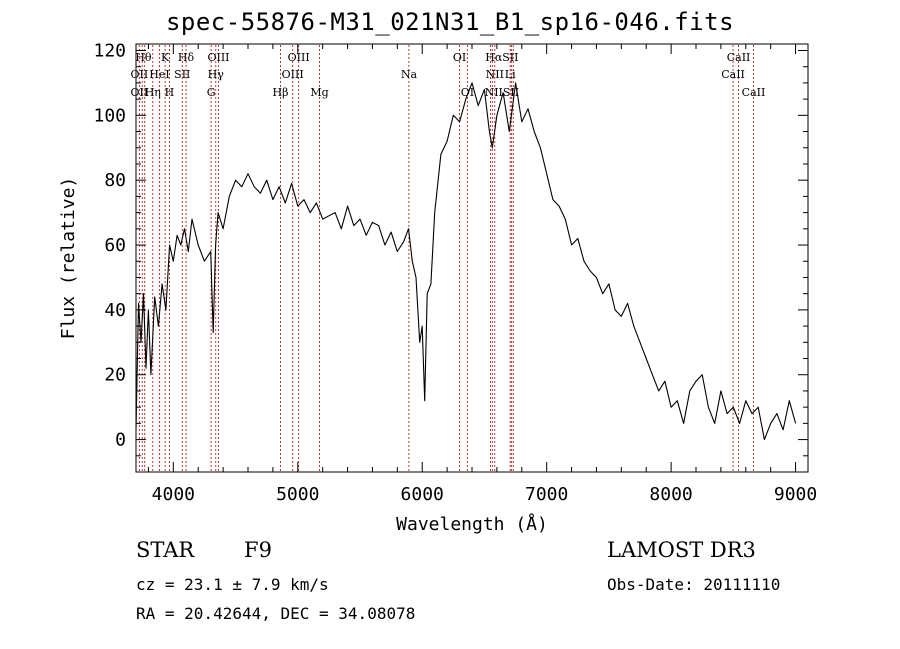  What do you see at coordinates (694, 584) in the screenshot?
I see `obs-date: Obs-Date: 20111110` at bounding box center [694, 584].